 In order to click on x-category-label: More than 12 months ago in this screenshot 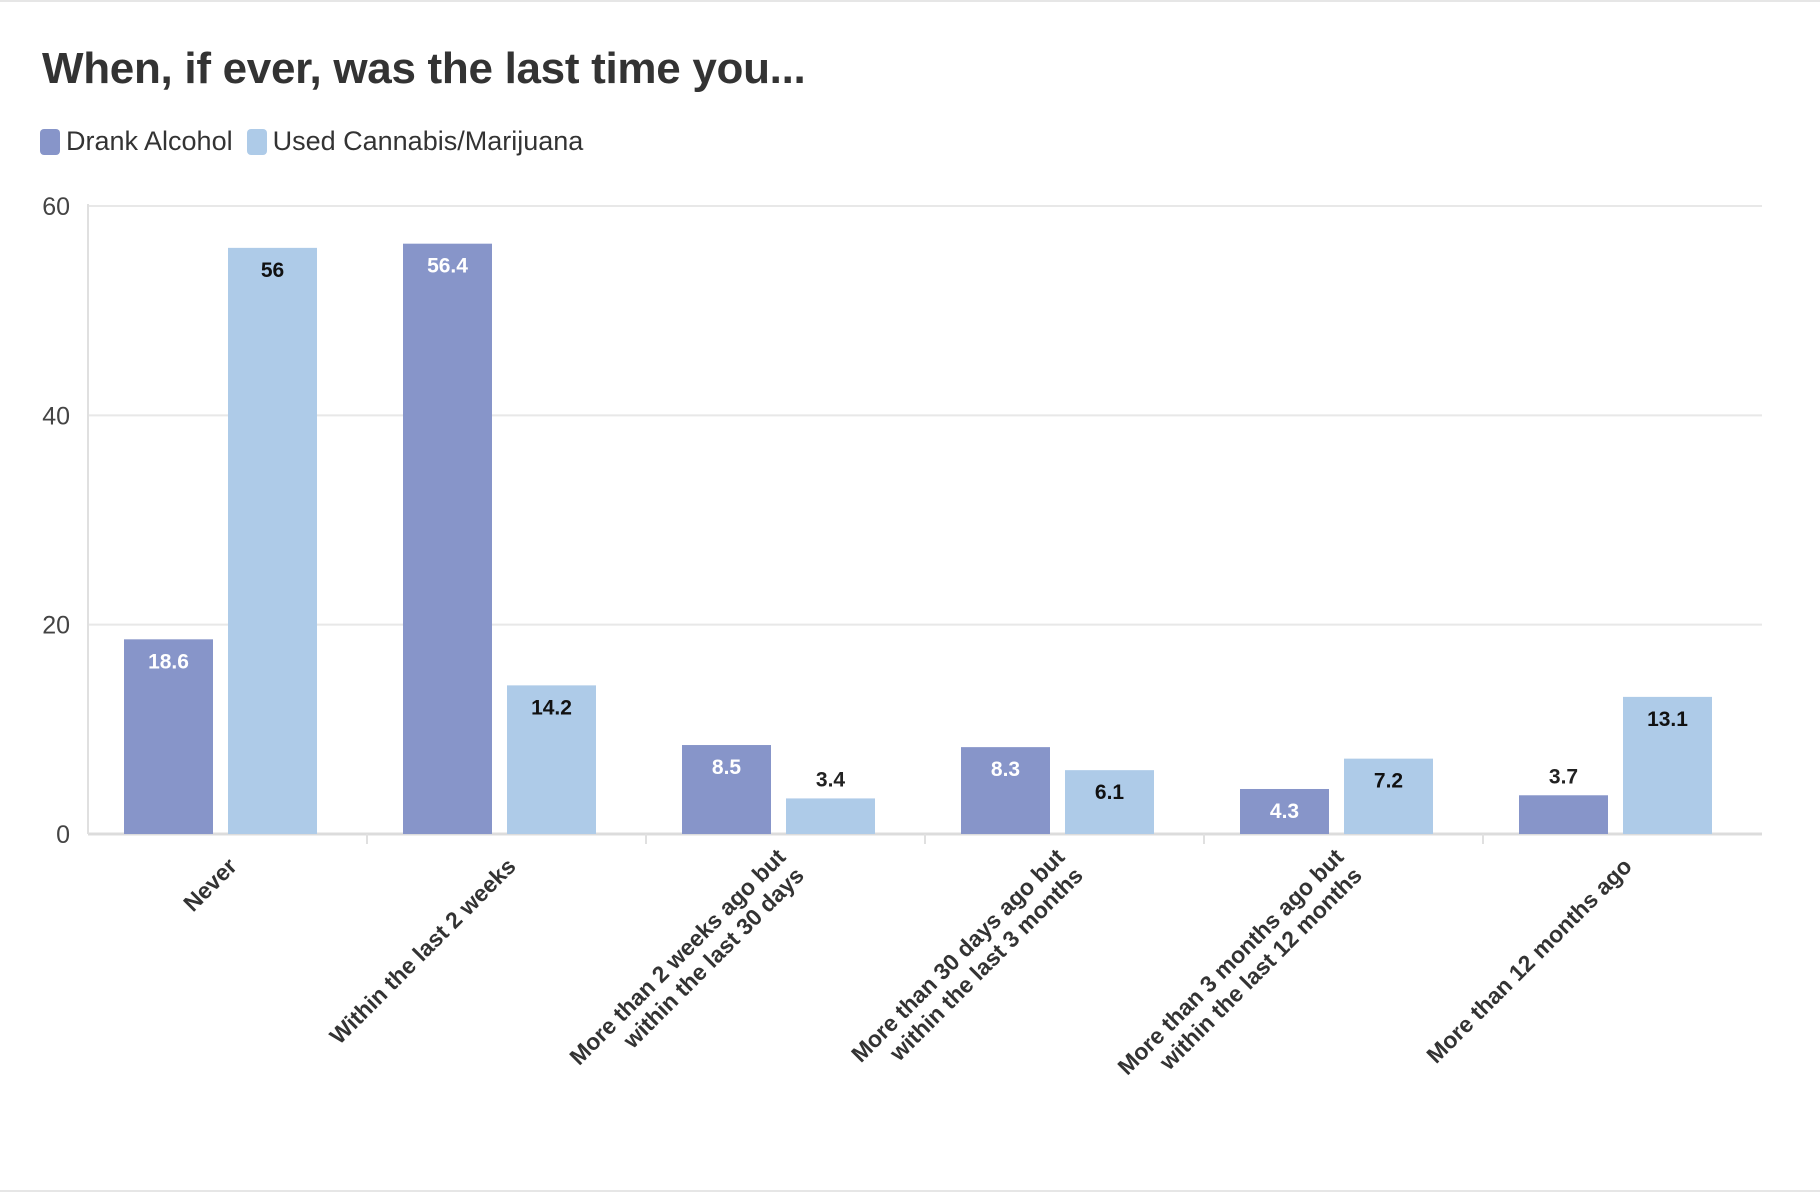, I will do `click(1528, 960)`.